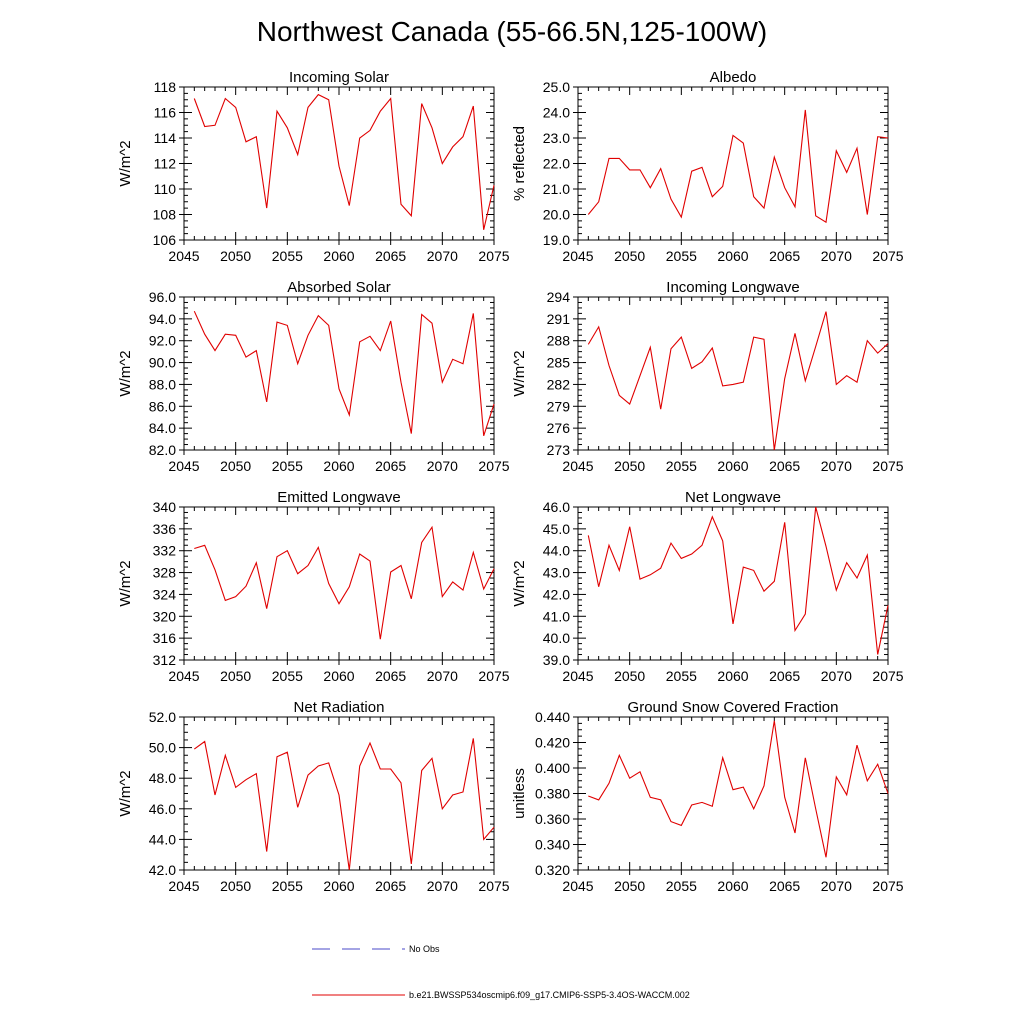 The height and width of the screenshot is (1024, 1024). What do you see at coordinates (165, 616) in the screenshot?
I see `y-tick-label: 320` at bounding box center [165, 616].